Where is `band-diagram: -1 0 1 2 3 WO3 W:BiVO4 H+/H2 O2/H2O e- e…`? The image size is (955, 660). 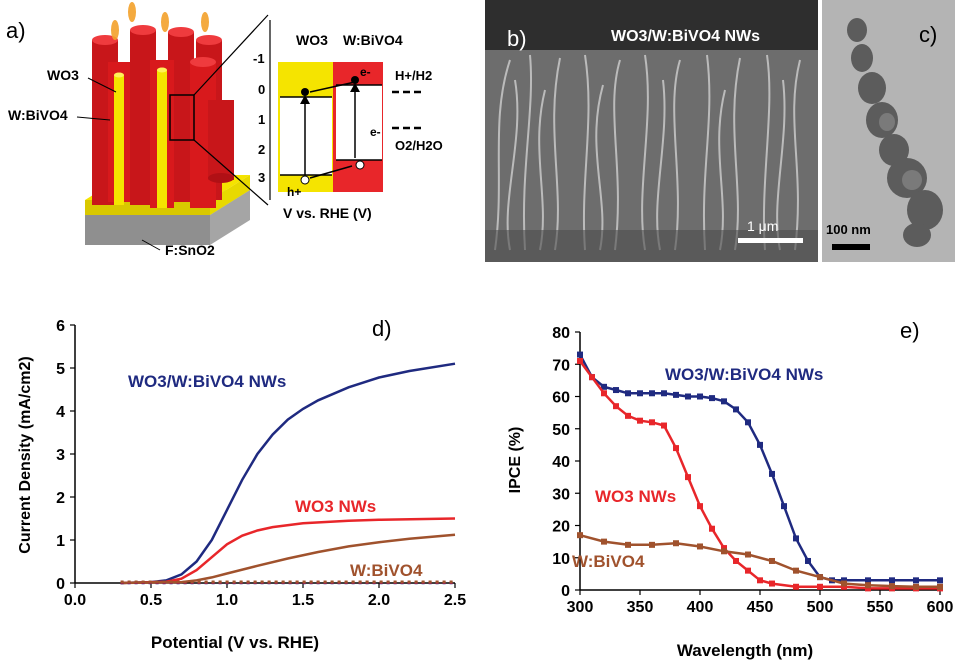 band-diagram: -1 0 1 2 3 WO3 W:BiVO4 H+/H2 O2/H2O e- e… is located at coordinates (348, 120).